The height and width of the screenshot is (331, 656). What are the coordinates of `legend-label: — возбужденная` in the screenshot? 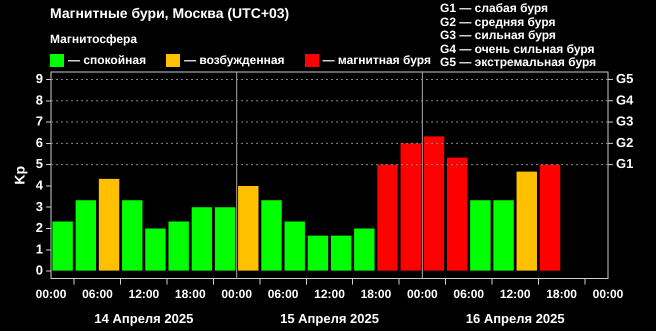 It's located at (234, 60).